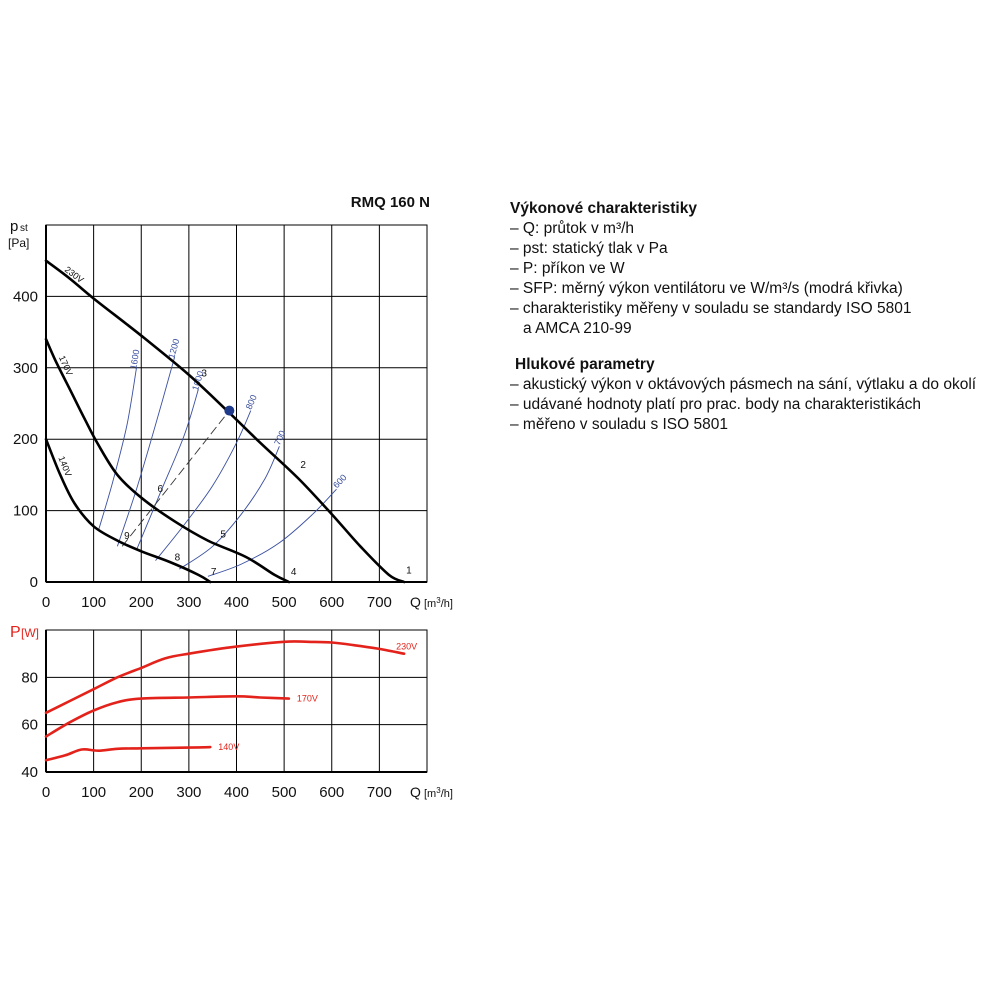 The height and width of the screenshot is (1000, 1000). Describe the element at coordinates (415, 792) in the screenshot. I see `power-x-label-q: Q` at that location.